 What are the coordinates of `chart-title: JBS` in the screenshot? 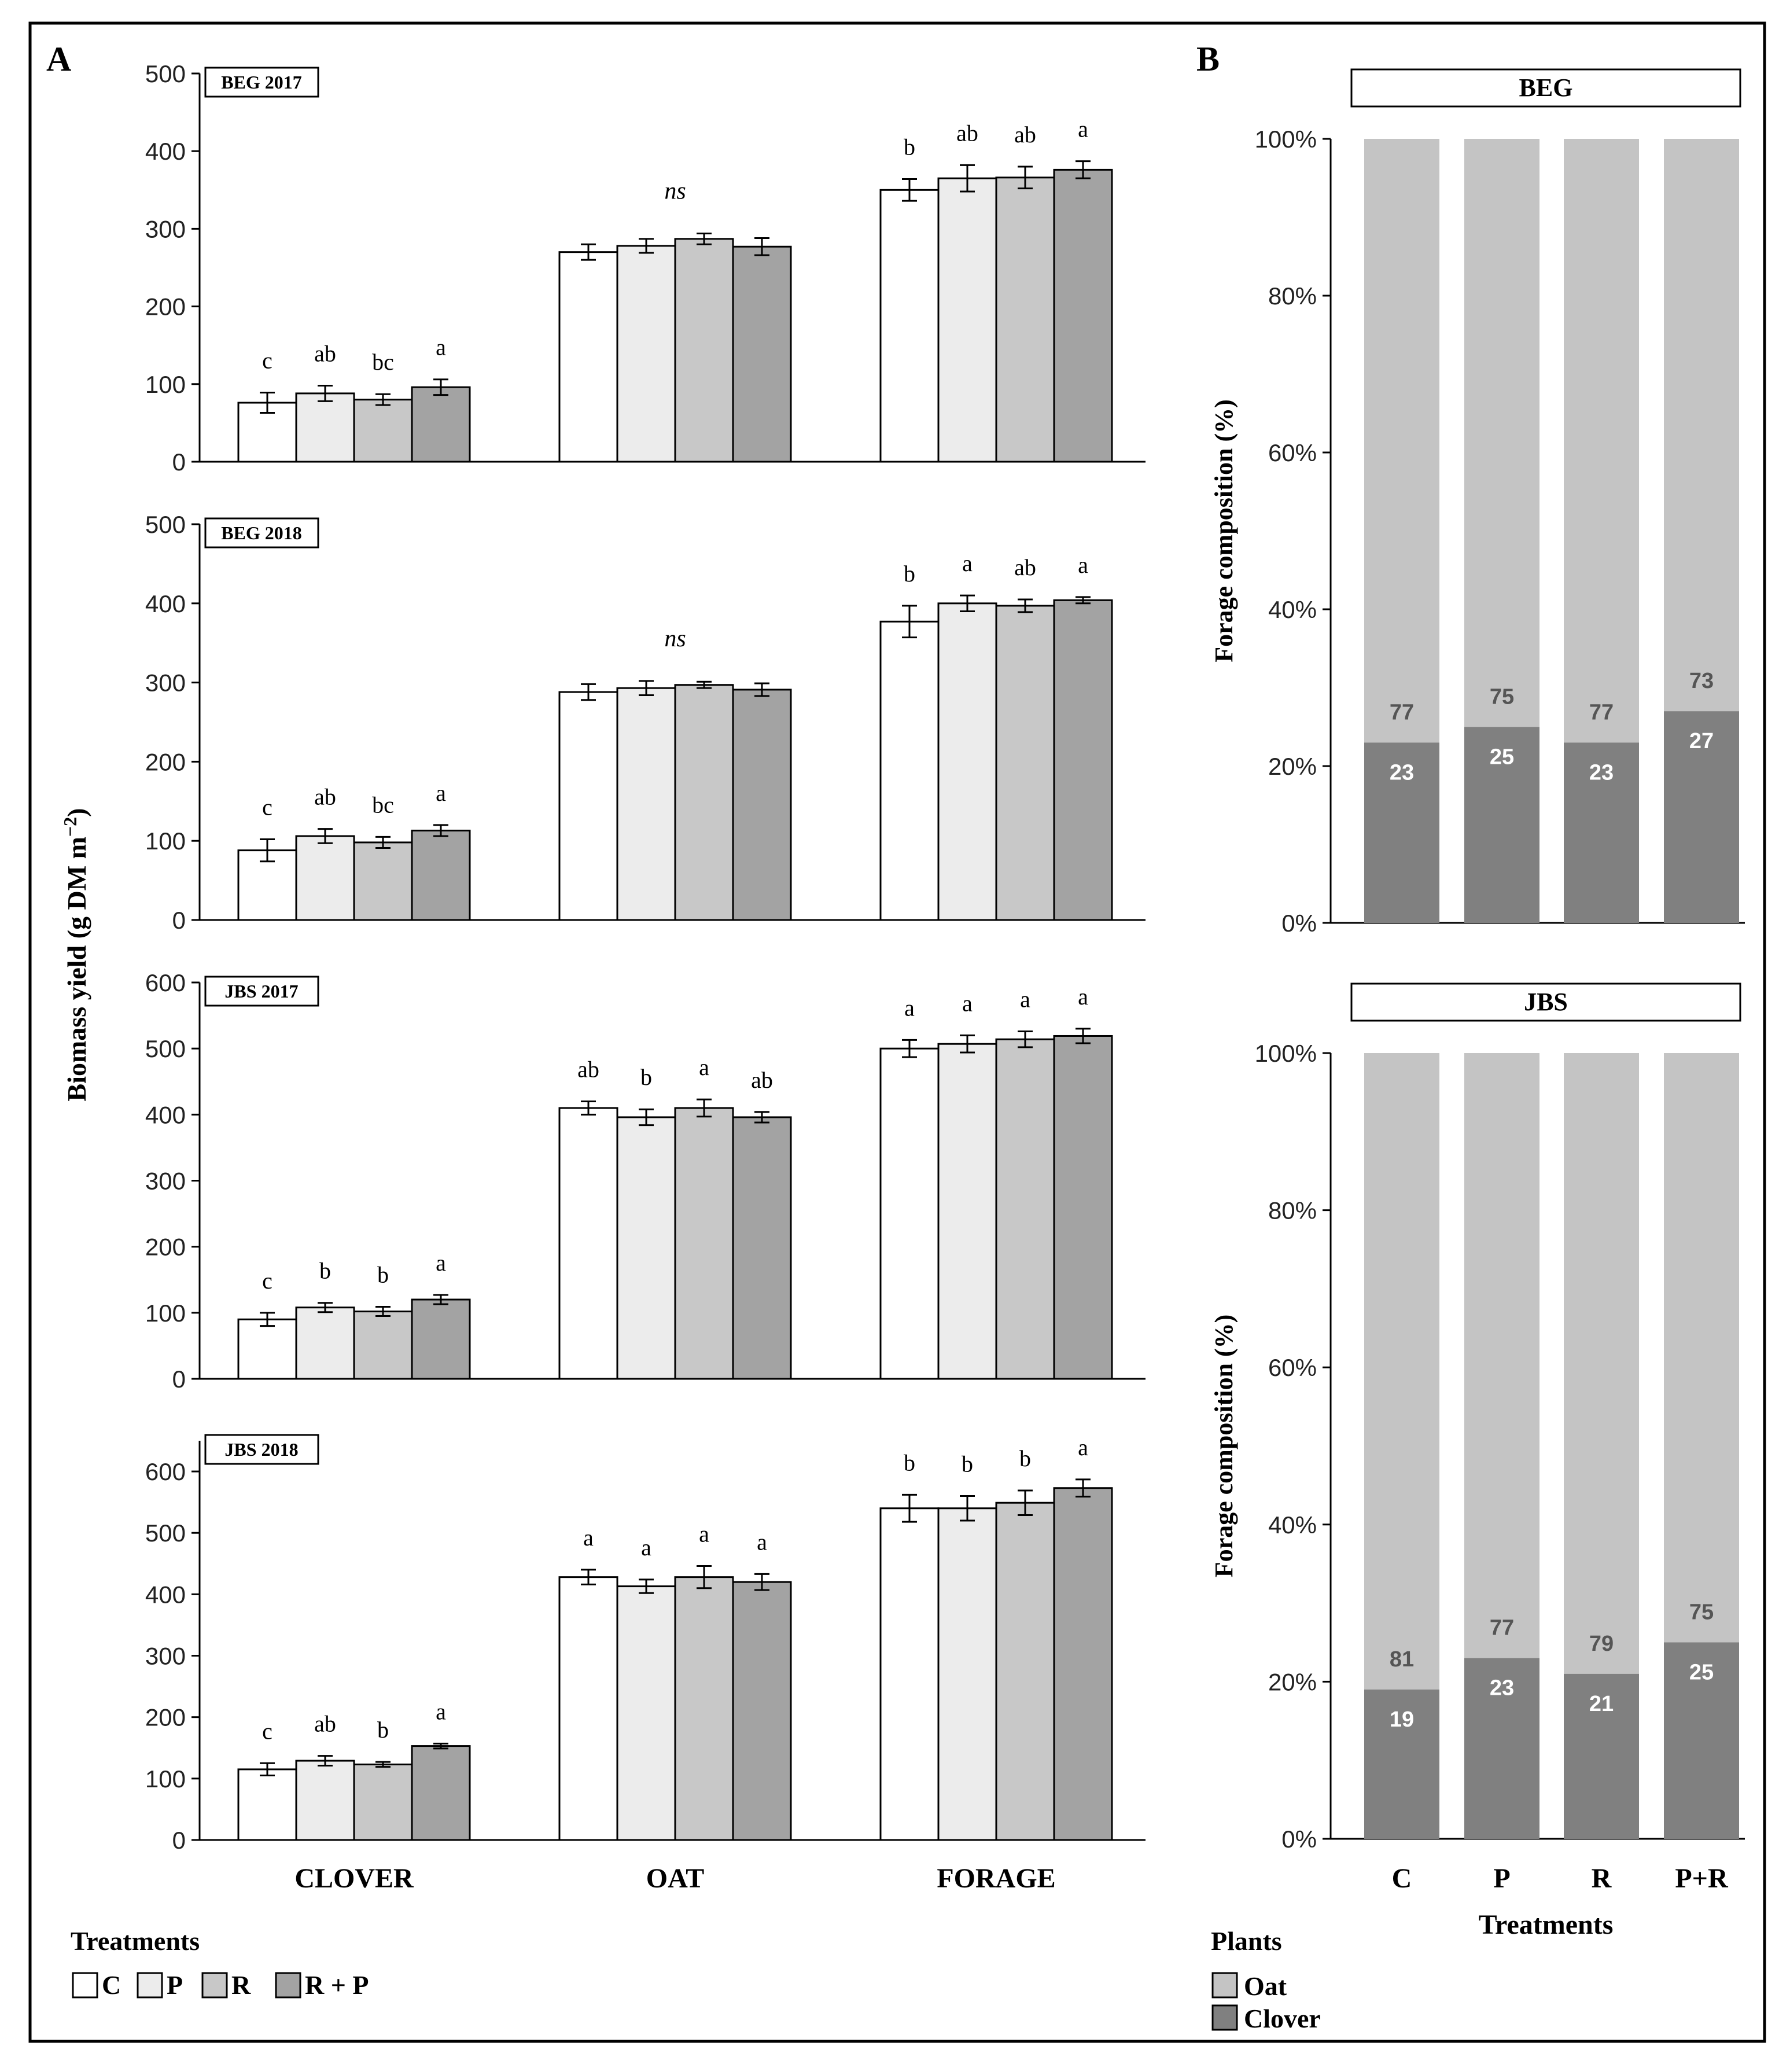 It's located at (1546, 1002).